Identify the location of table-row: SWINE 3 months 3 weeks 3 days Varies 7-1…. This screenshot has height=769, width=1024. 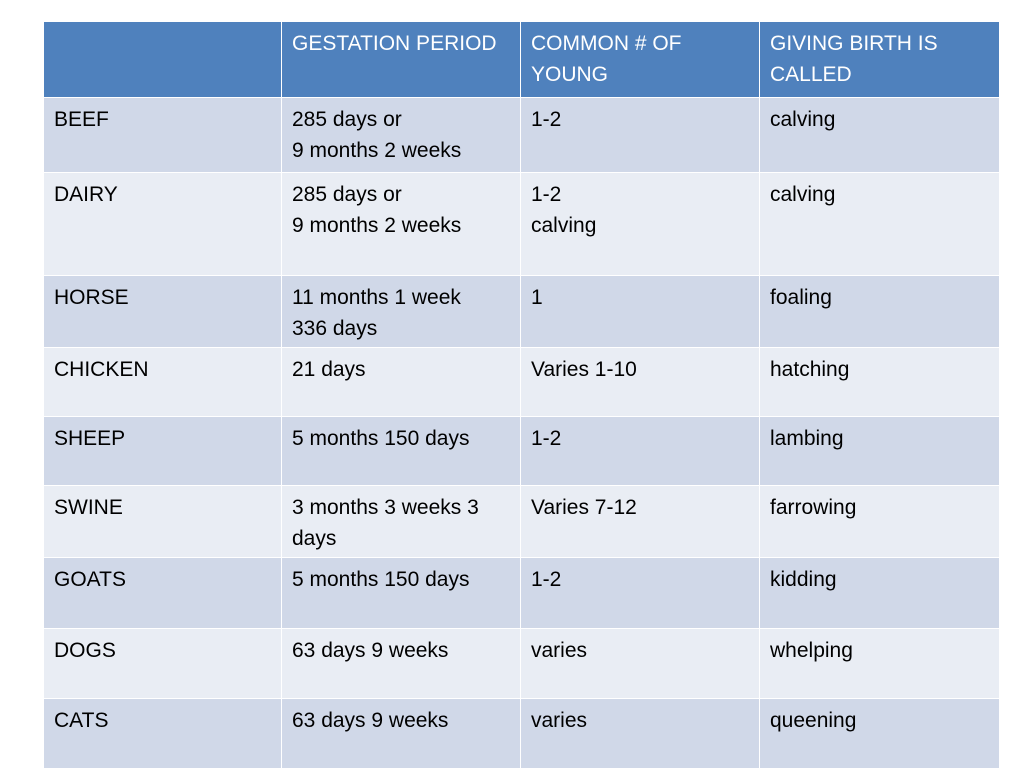
(521, 521).